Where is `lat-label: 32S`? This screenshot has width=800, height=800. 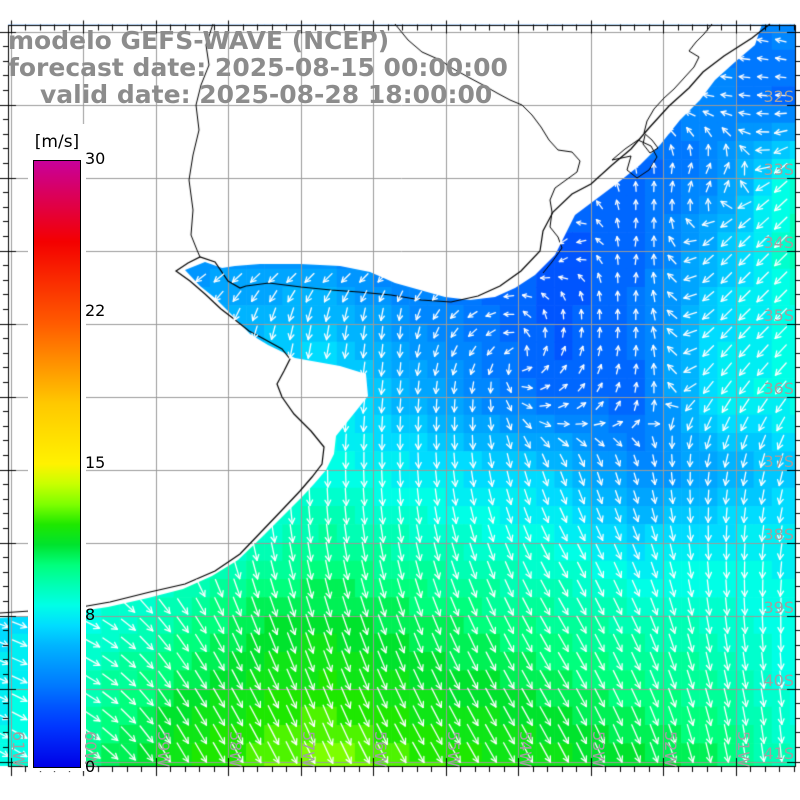 lat-label: 32S is located at coordinates (778, 96).